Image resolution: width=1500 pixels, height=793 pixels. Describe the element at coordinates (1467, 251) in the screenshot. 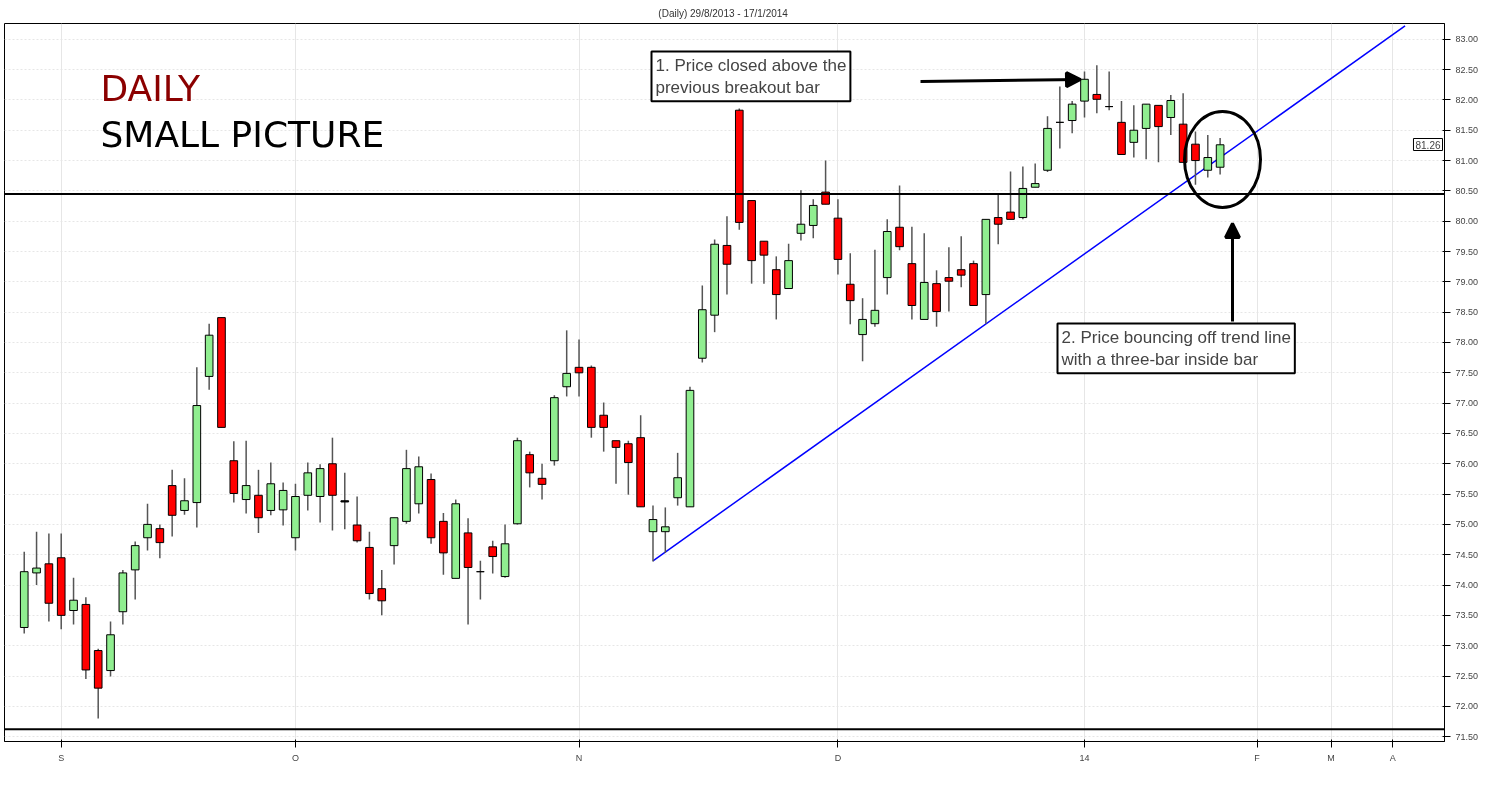

I see `y-tick-label: 79.50` at that location.